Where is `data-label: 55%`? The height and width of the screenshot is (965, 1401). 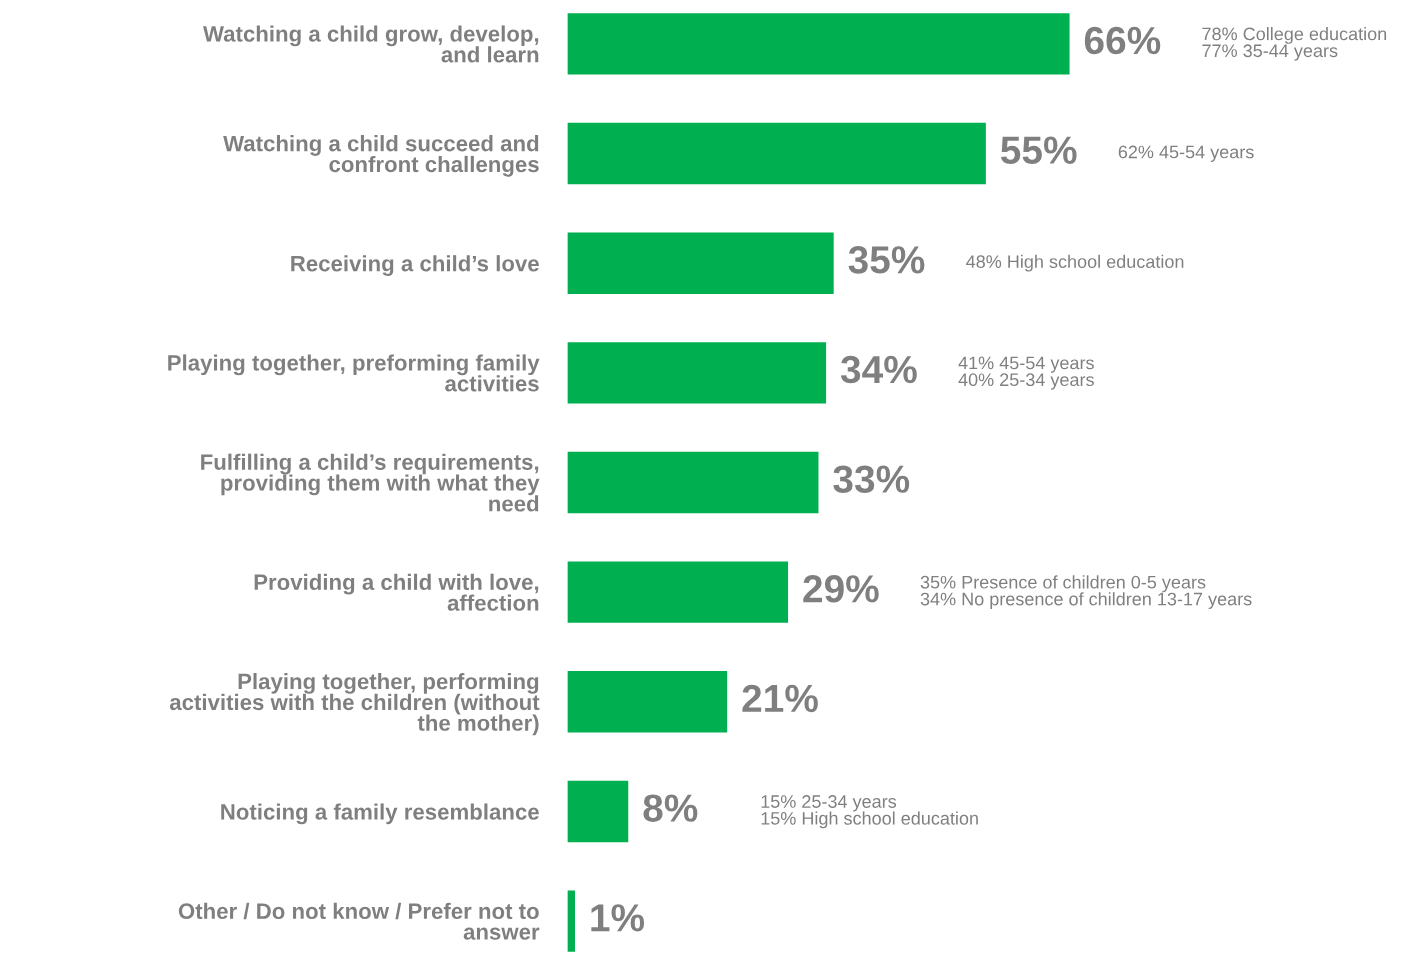 data-label: 55% is located at coordinates (1038, 150).